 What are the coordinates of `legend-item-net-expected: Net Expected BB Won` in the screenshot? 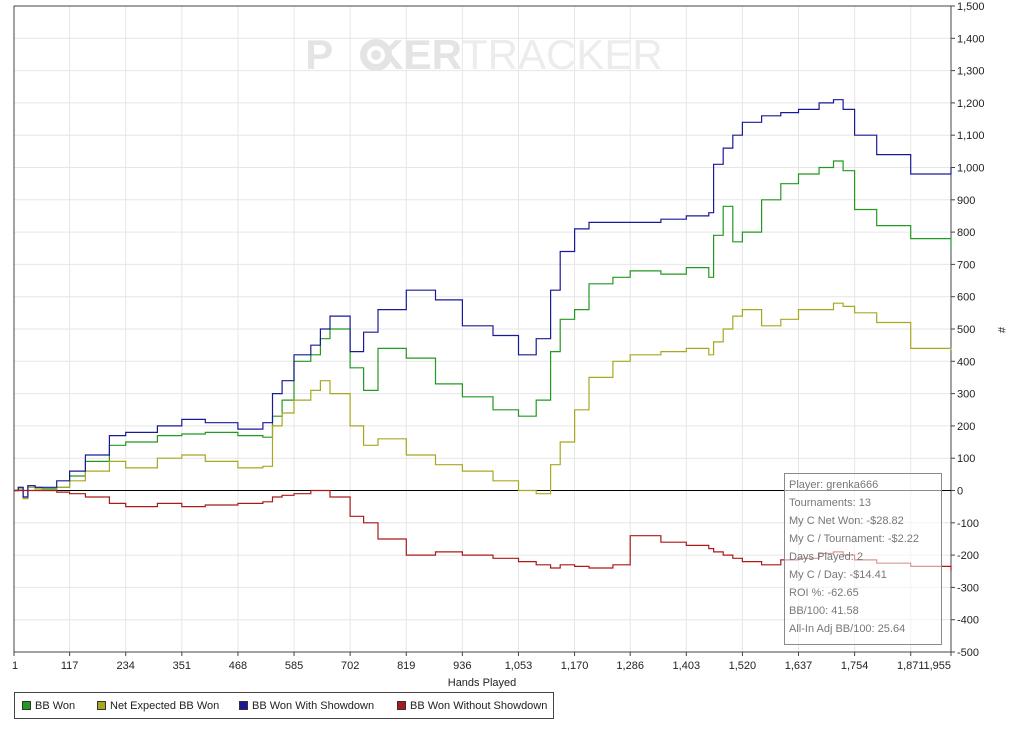 It's located at (158, 706).